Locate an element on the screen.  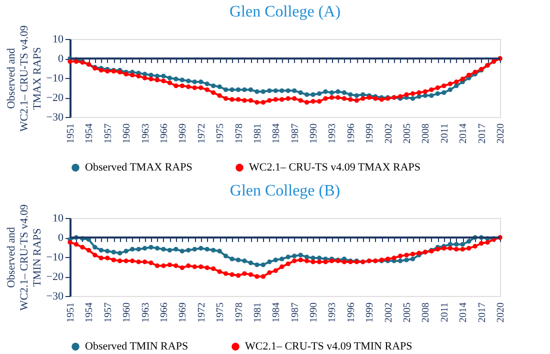
chart-title: Glen College (B) is located at coordinates (285, 191).